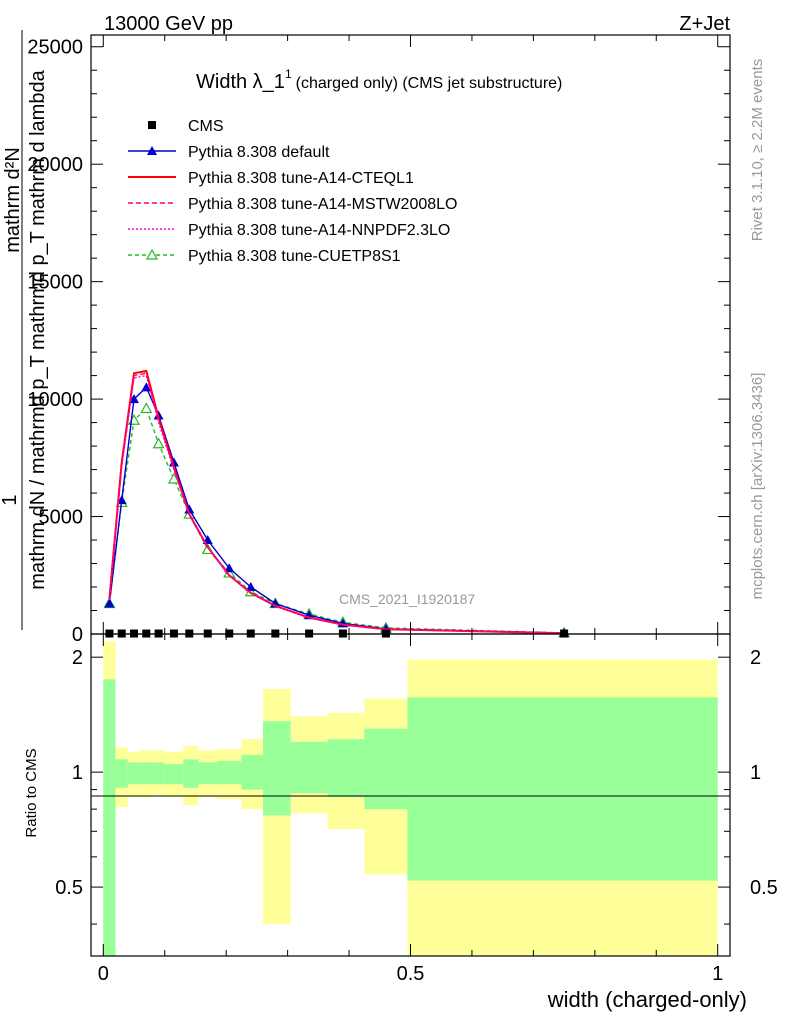 Image resolution: width=786 pixels, height=1024 pixels. I want to click on energy-label: 13000 GeV pp, so click(168, 24).